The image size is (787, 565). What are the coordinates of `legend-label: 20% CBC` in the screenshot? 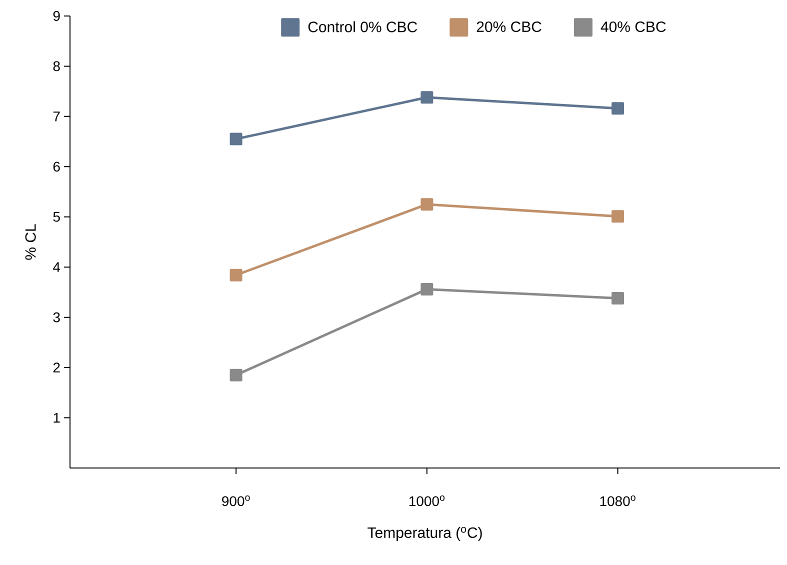 It's located at (509, 26).